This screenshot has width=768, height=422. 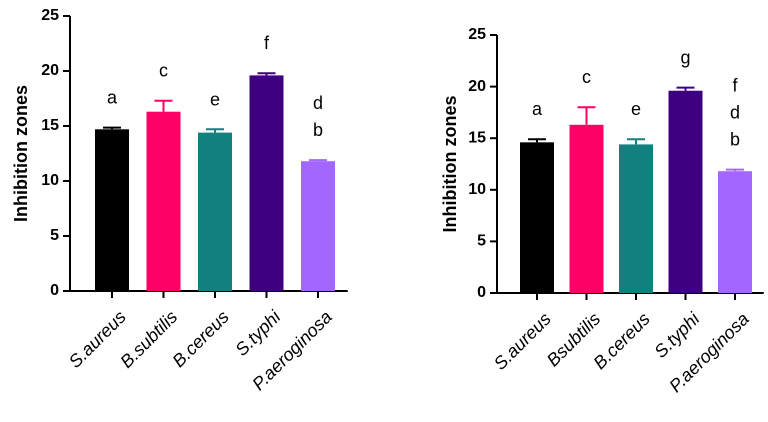 What do you see at coordinates (148, 339) in the screenshot?
I see `x-tick-label: B.subtilis` at bounding box center [148, 339].